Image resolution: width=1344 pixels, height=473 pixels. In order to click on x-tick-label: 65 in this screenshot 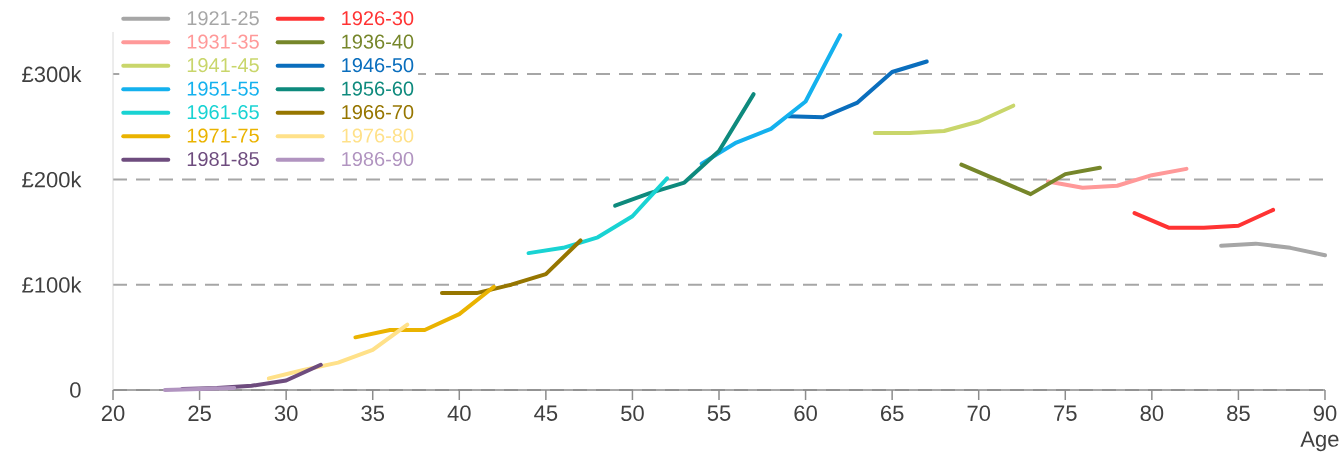, I will do `click(892, 413)`.